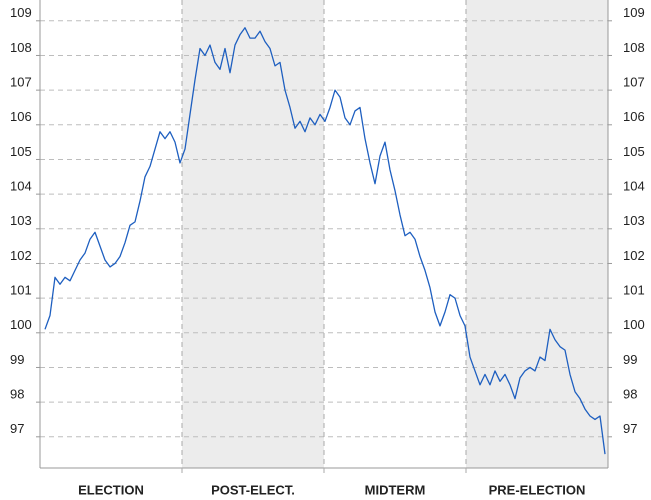 The width and height of the screenshot is (651, 500). I want to click on x-category-label: MIDTERM, so click(395, 489).